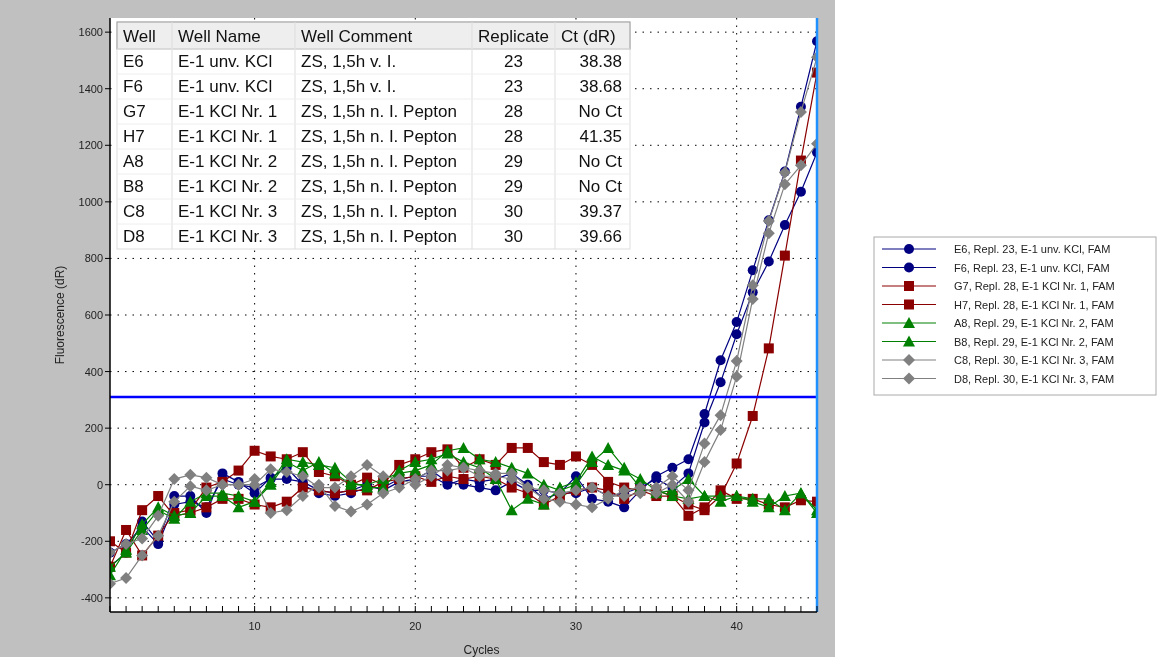  I want to click on annotation: G7, so click(134, 111).